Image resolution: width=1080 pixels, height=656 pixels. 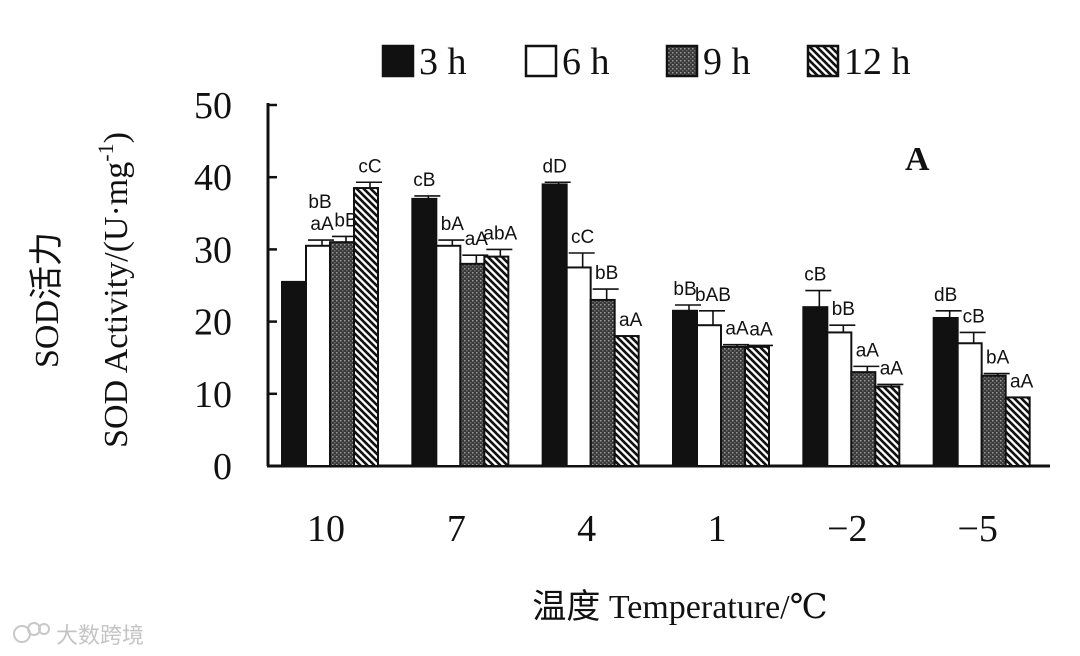 What do you see at coordinates (116, 137) in the screenshot?
I see `y-axis-title-close: )` at bounding box center [116, 137].